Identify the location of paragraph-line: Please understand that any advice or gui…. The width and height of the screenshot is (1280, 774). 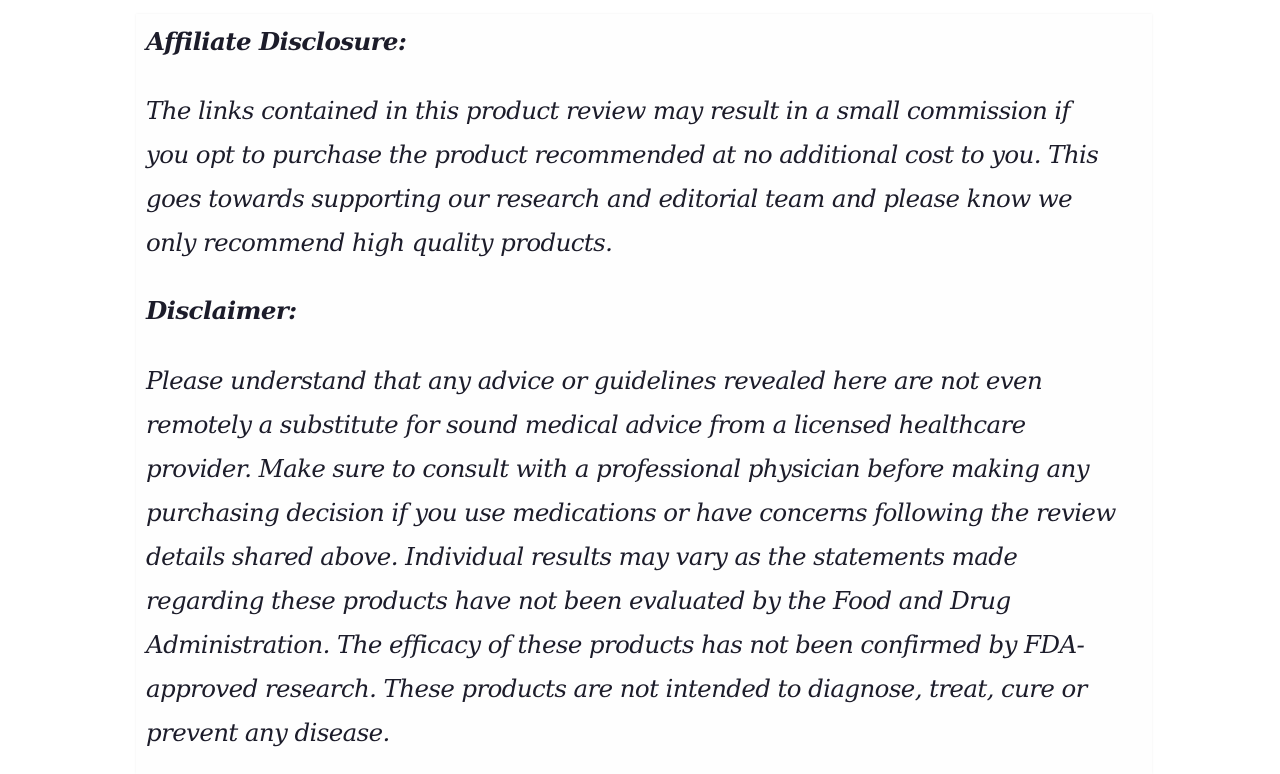
(594, 380).